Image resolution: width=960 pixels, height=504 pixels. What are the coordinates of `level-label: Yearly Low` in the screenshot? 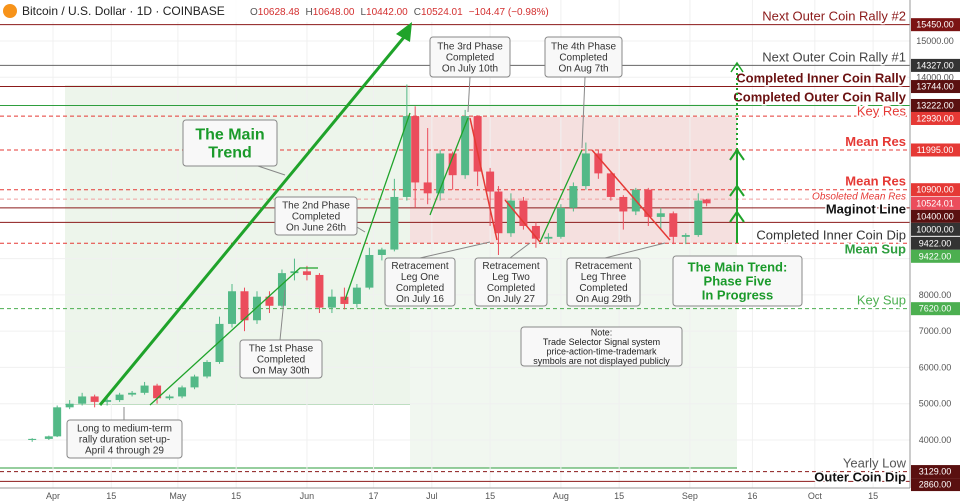 It's located at (875, 463).